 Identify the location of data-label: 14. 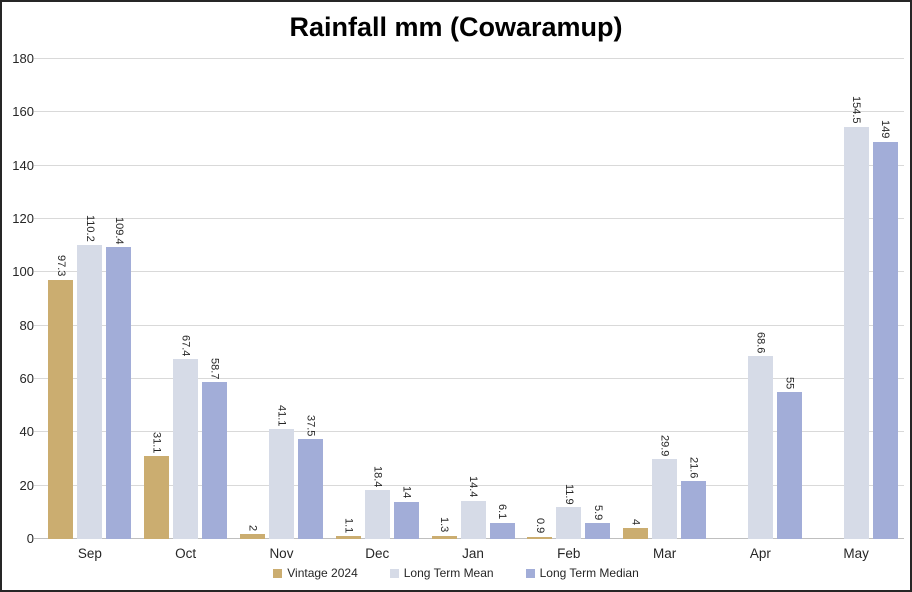
(406, 492).